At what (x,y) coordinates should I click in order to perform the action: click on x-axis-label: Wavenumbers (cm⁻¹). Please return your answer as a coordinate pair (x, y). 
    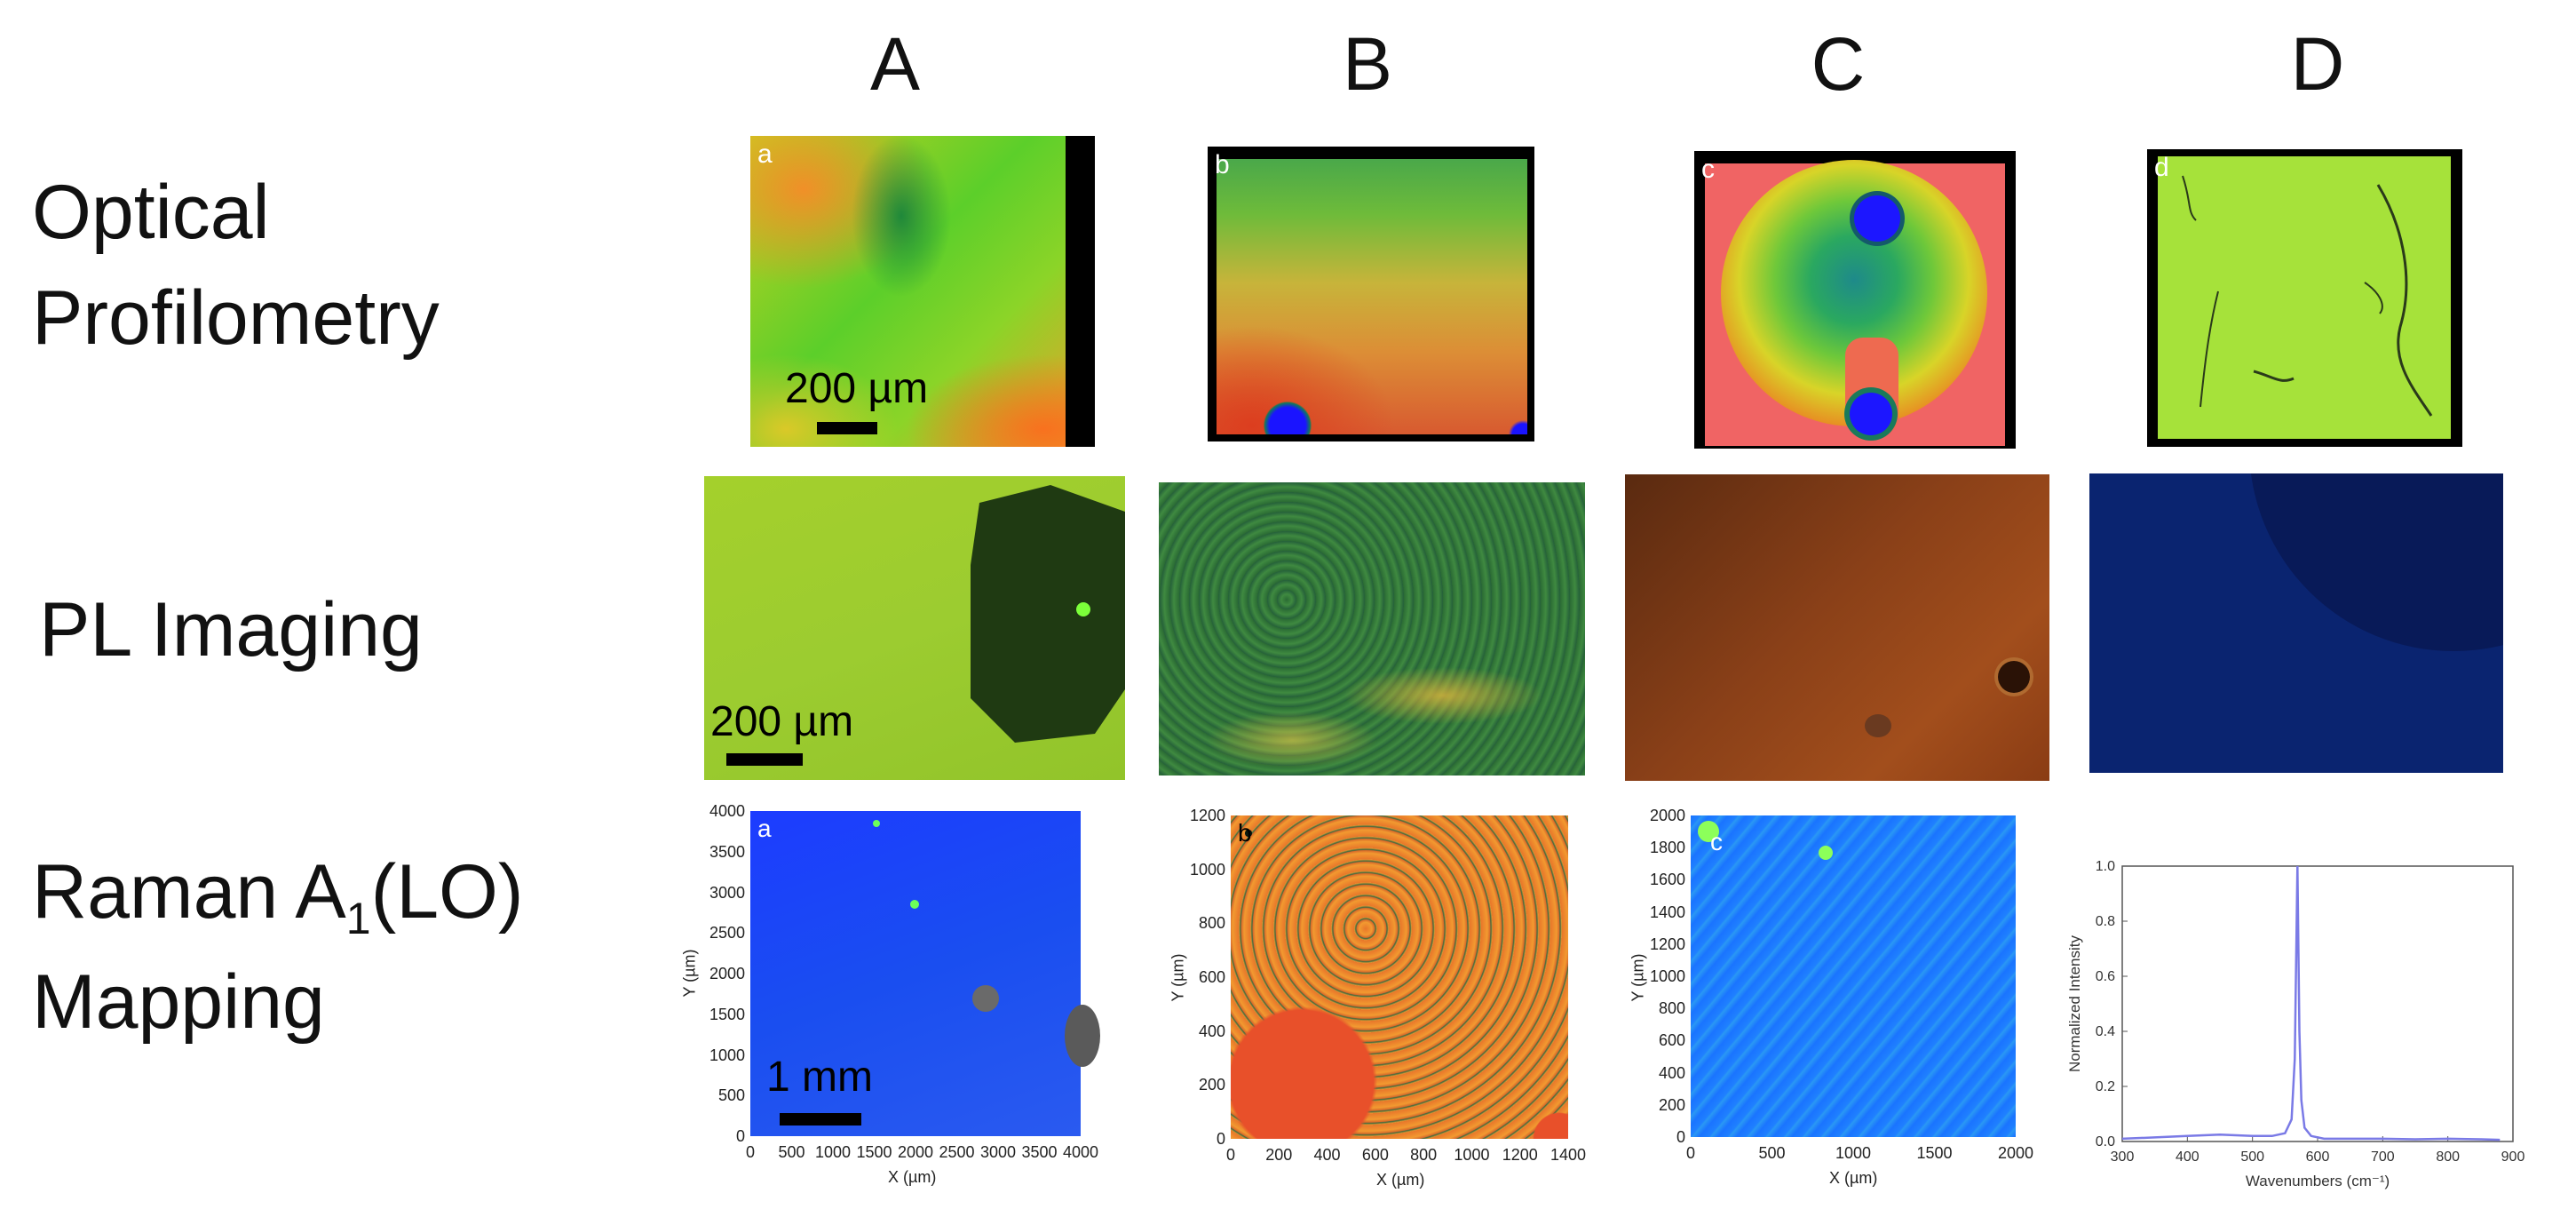
    Looking at the image, I should click on (2318, 1181).